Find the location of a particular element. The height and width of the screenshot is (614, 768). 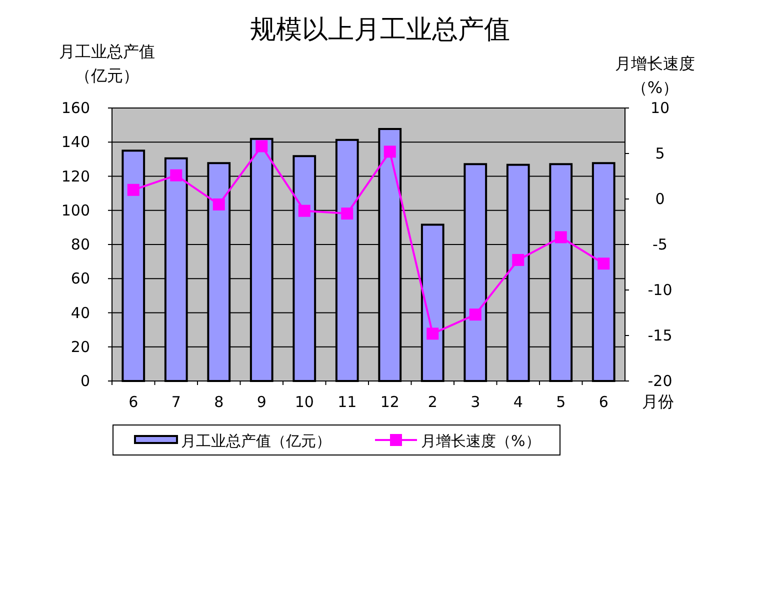

chart-title: 规模以上月工业总产值 is located at coordinates (380, 30).